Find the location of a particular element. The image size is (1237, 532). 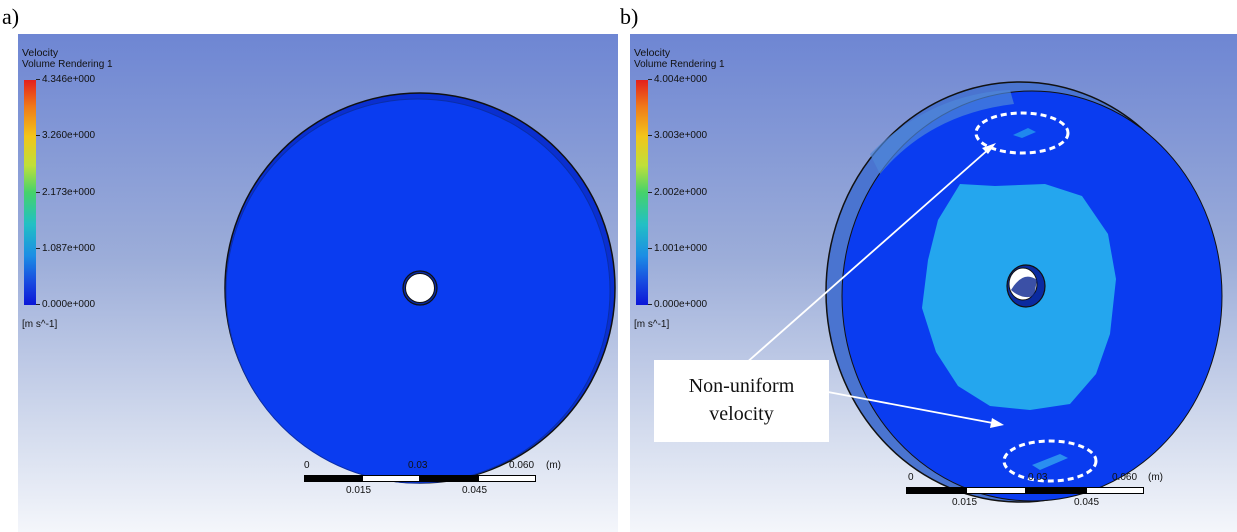

highlight-ellipse-top is located at coordinates (1022, 133).